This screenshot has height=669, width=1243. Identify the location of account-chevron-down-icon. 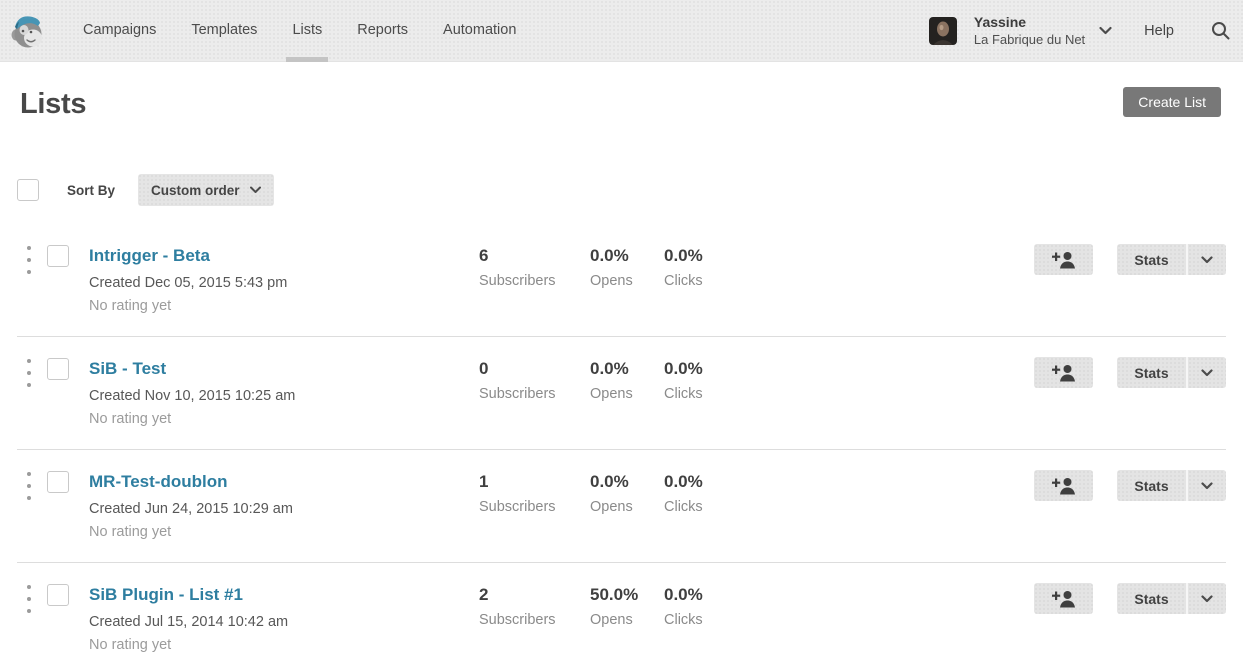
(1105, 30).